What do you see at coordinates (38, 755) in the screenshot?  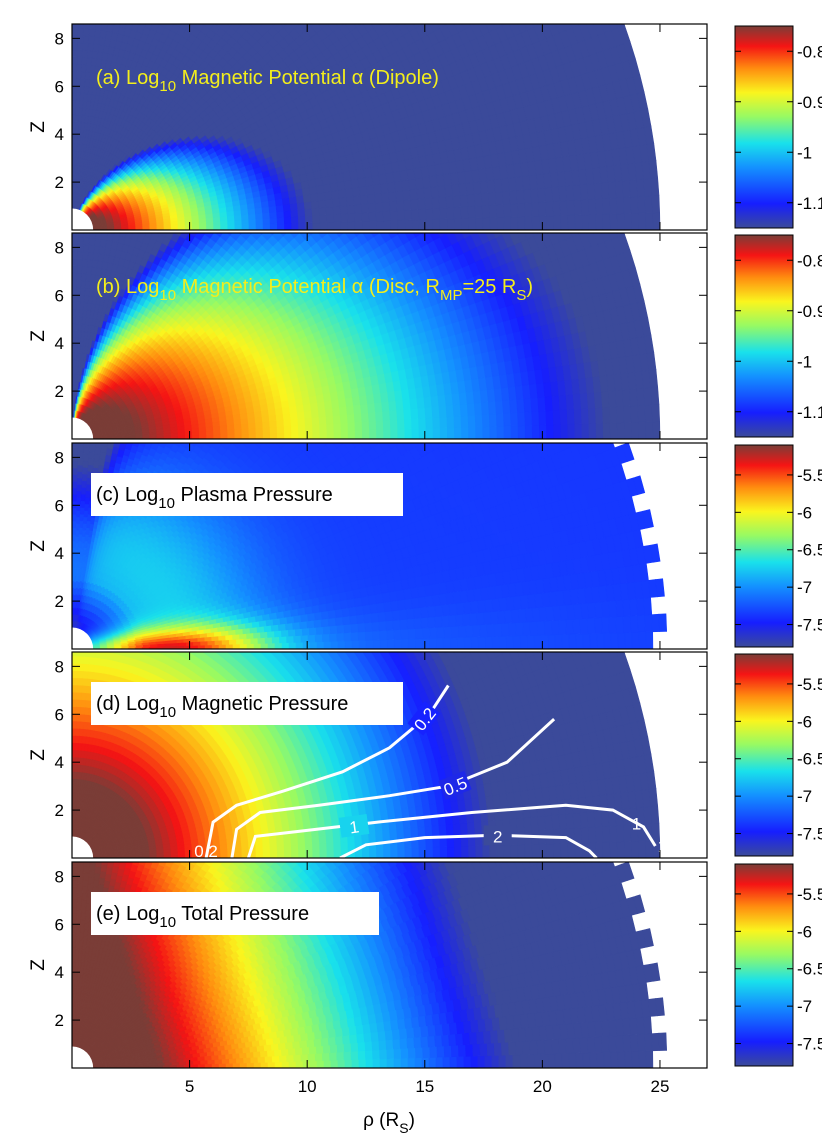 I see `y-axis-label-d: Z` at bounding box center [38, 755].